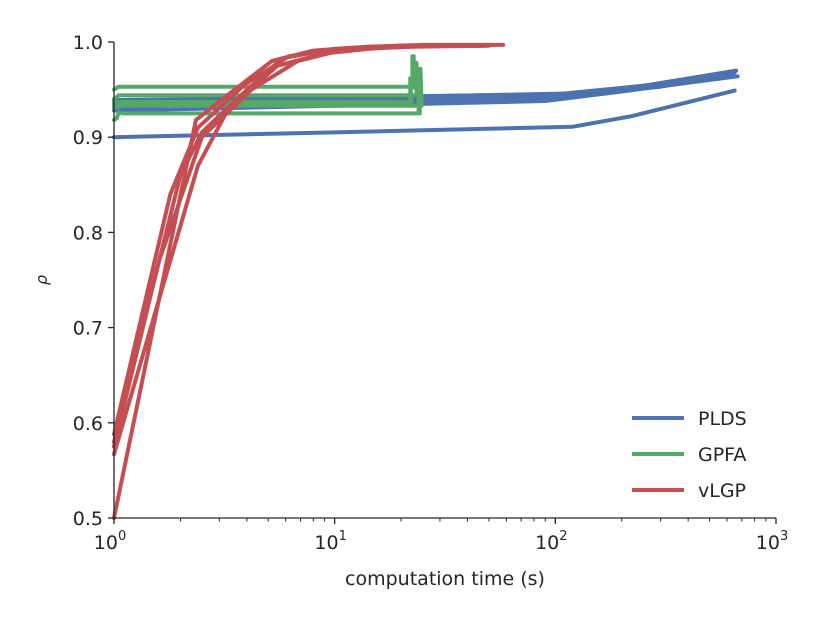 This screenshot has width=830, height=623. Describe the element at coordinates (551, 541) in the screenshot. I see `x-tick-label: 10²` at that location.